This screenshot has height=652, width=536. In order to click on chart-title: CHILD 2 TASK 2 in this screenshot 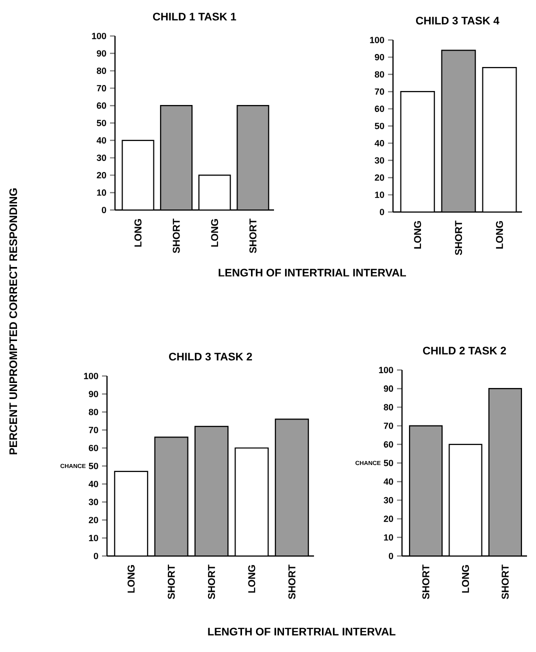, I will do `click(464, 350)`.